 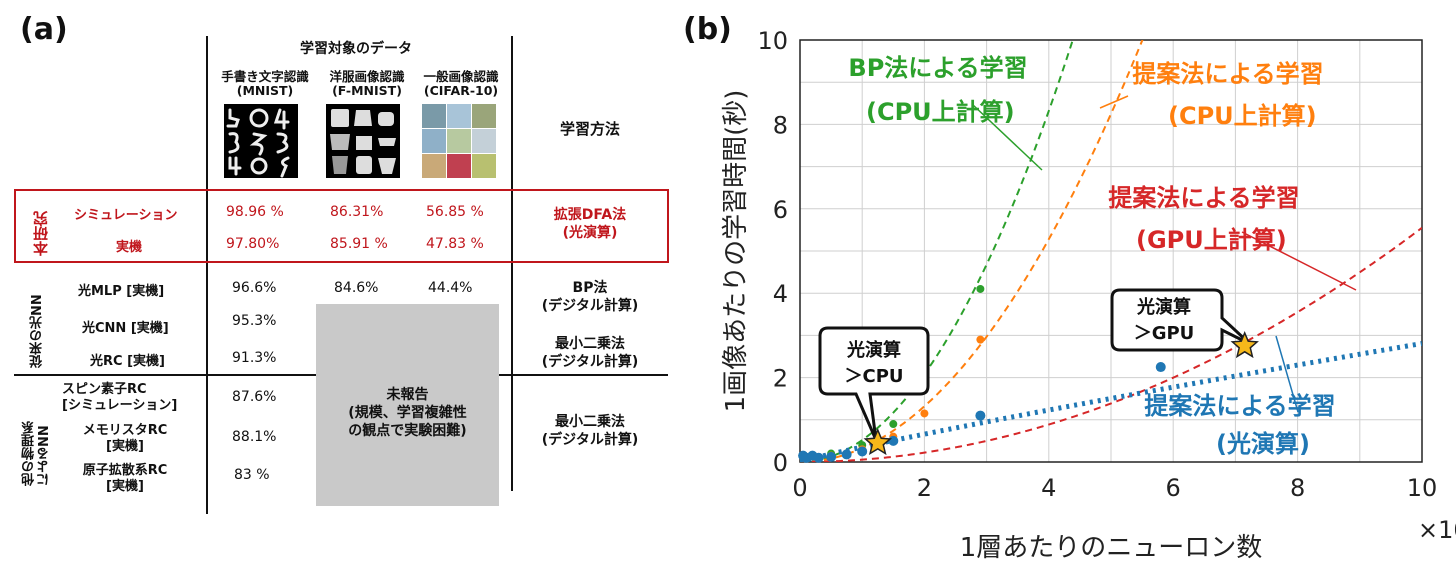 I want to click on physical-nn-group-label: 他の物理系 によるNN, so click(x=37, y=453).